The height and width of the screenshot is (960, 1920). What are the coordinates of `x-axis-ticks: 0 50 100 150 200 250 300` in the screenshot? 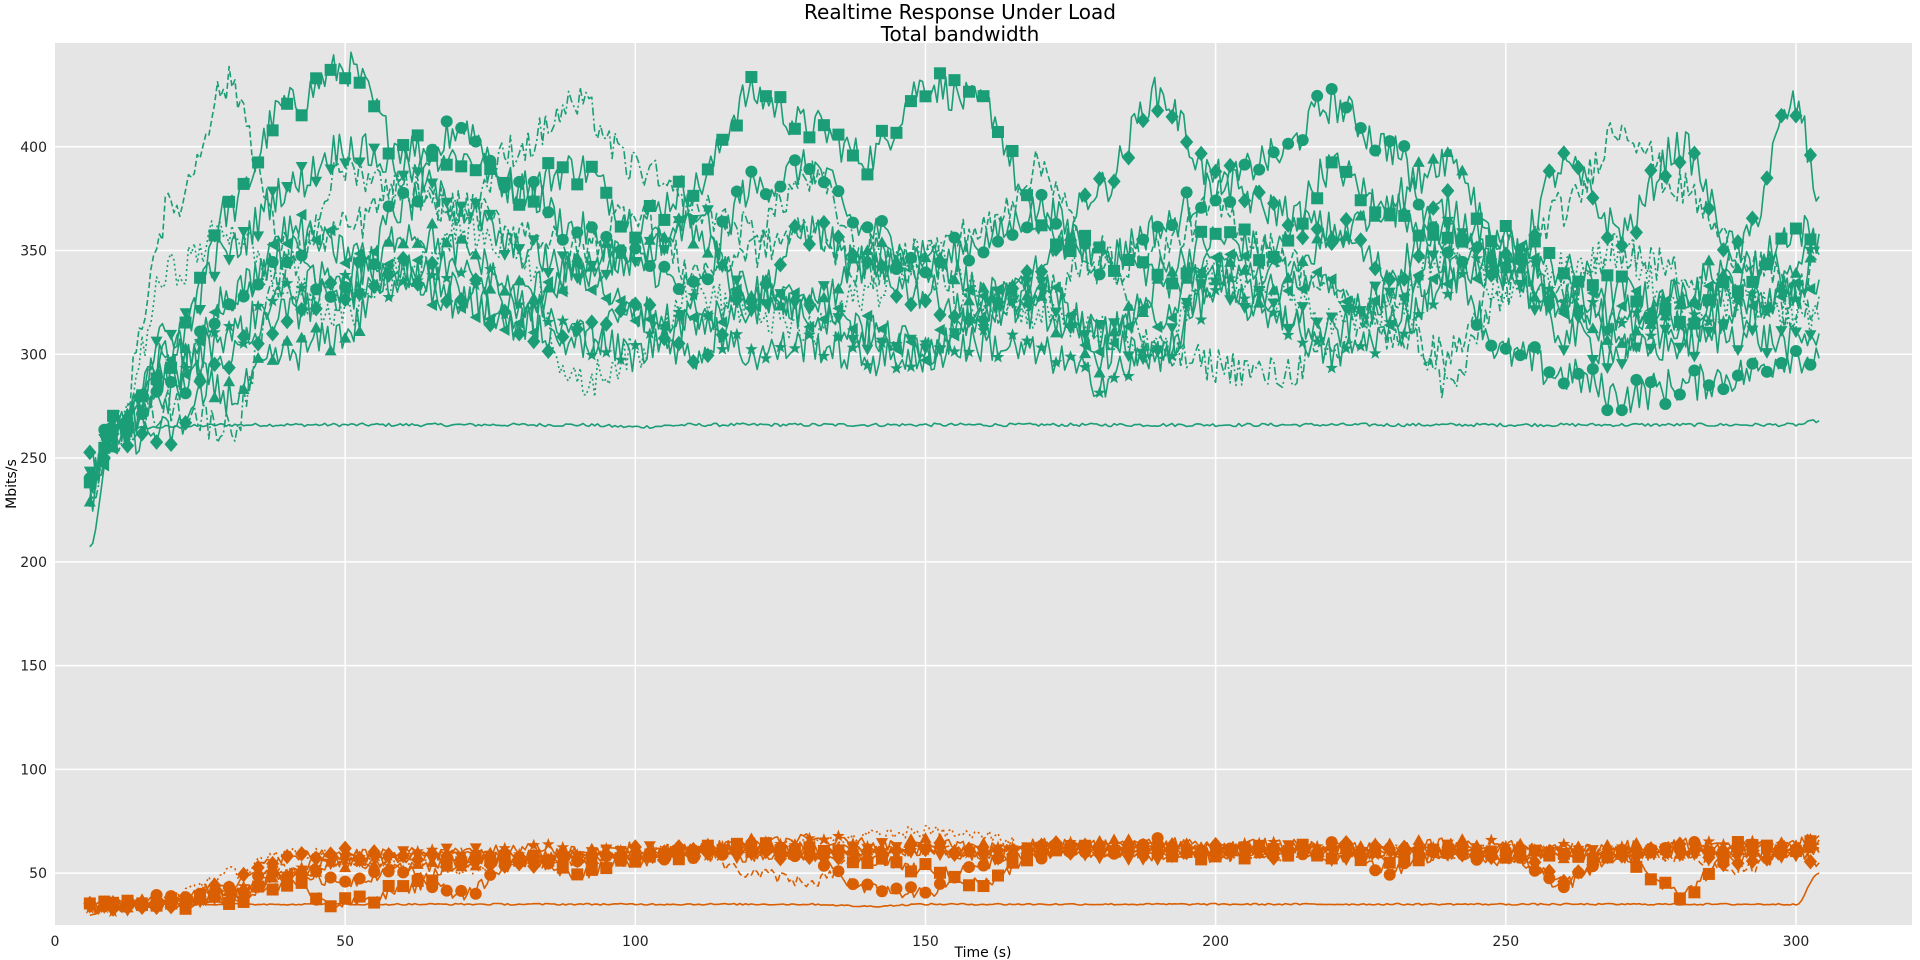 It's located at (930, 942).